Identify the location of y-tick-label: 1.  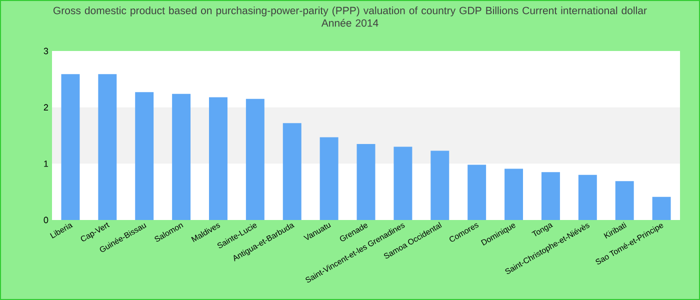
(46, 163).